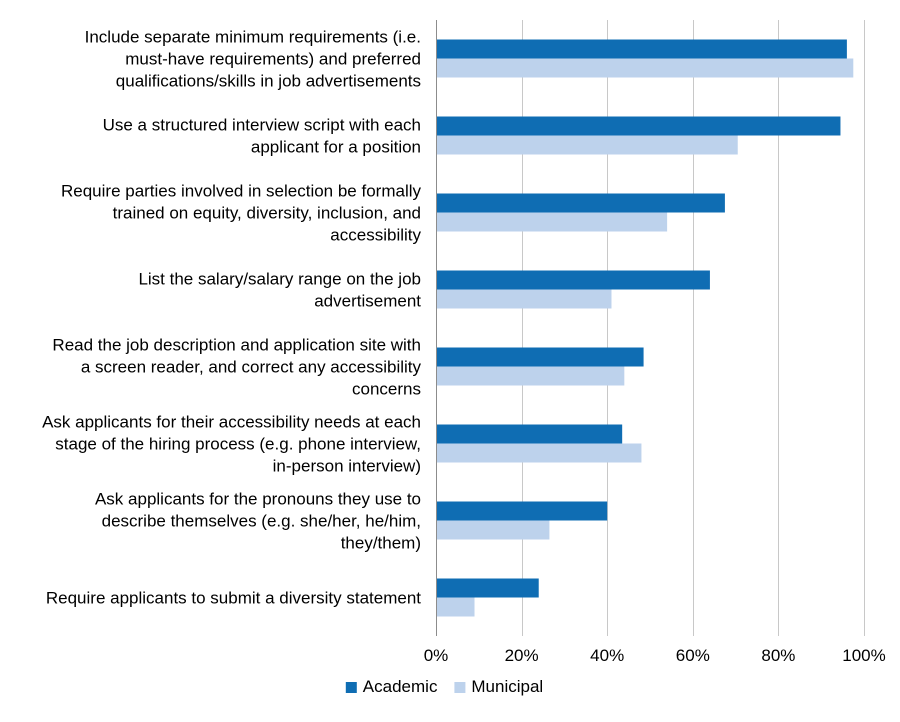 The width and height of the screenshot is (900, 722). I want to click on x-tick-label: 40%, so click(607, 655).